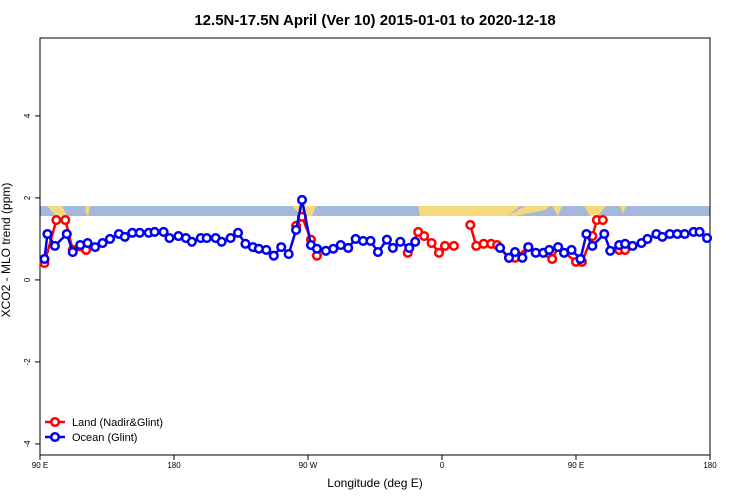 The width and height of the screenshot is (750, 500). Describe the element at coordinates (27, 115) in the screenshot. I see `y-tick-label: 4` at that location.